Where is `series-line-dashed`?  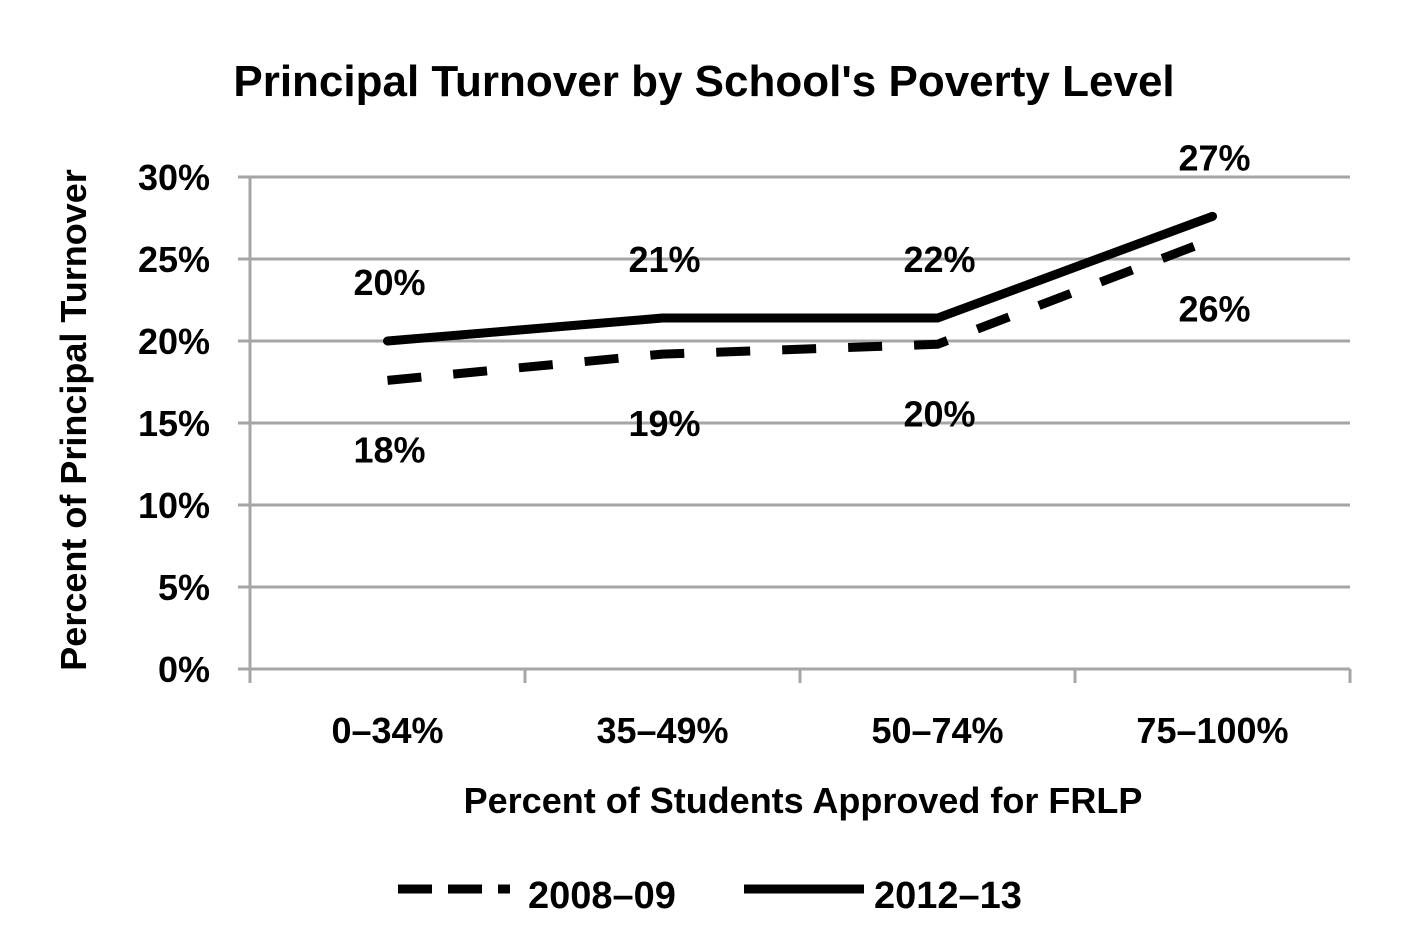
series-line-dashed is located at coordinates (801, 310).